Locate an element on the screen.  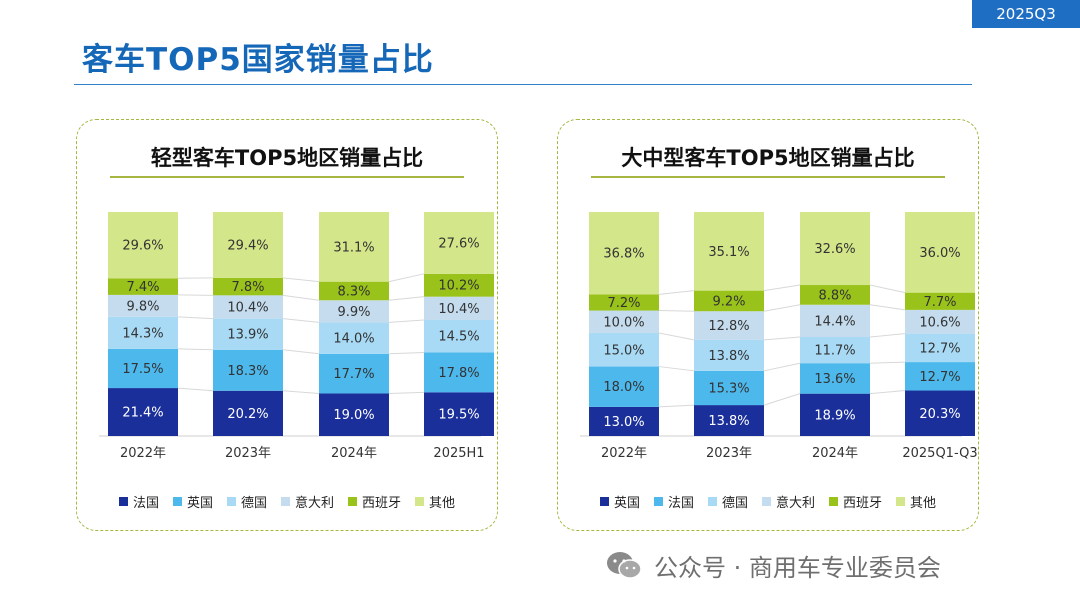
data-label: 36.0% is located at coordinates (939, 253).